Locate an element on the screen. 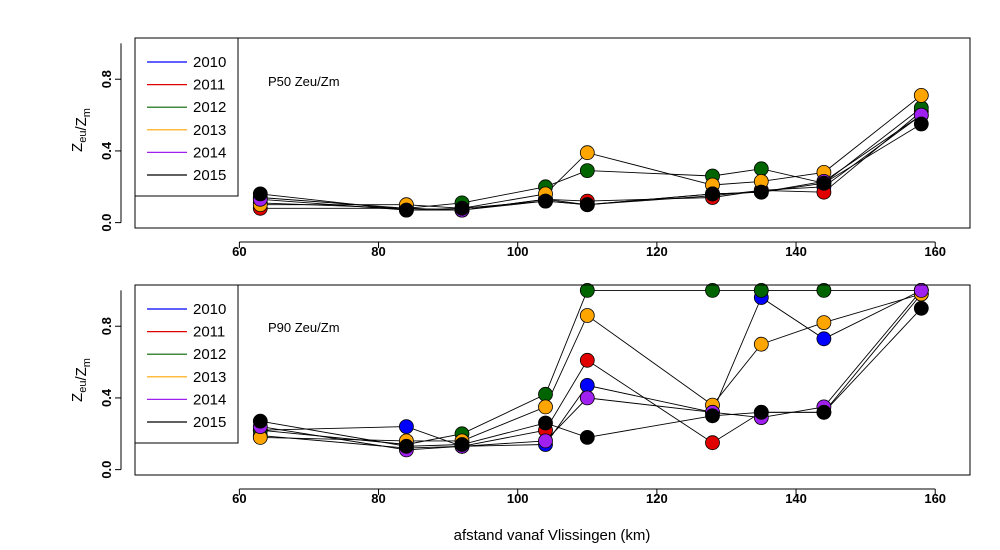  p90-y-tick-label: 0.0 is located at coordinates (106, 470).